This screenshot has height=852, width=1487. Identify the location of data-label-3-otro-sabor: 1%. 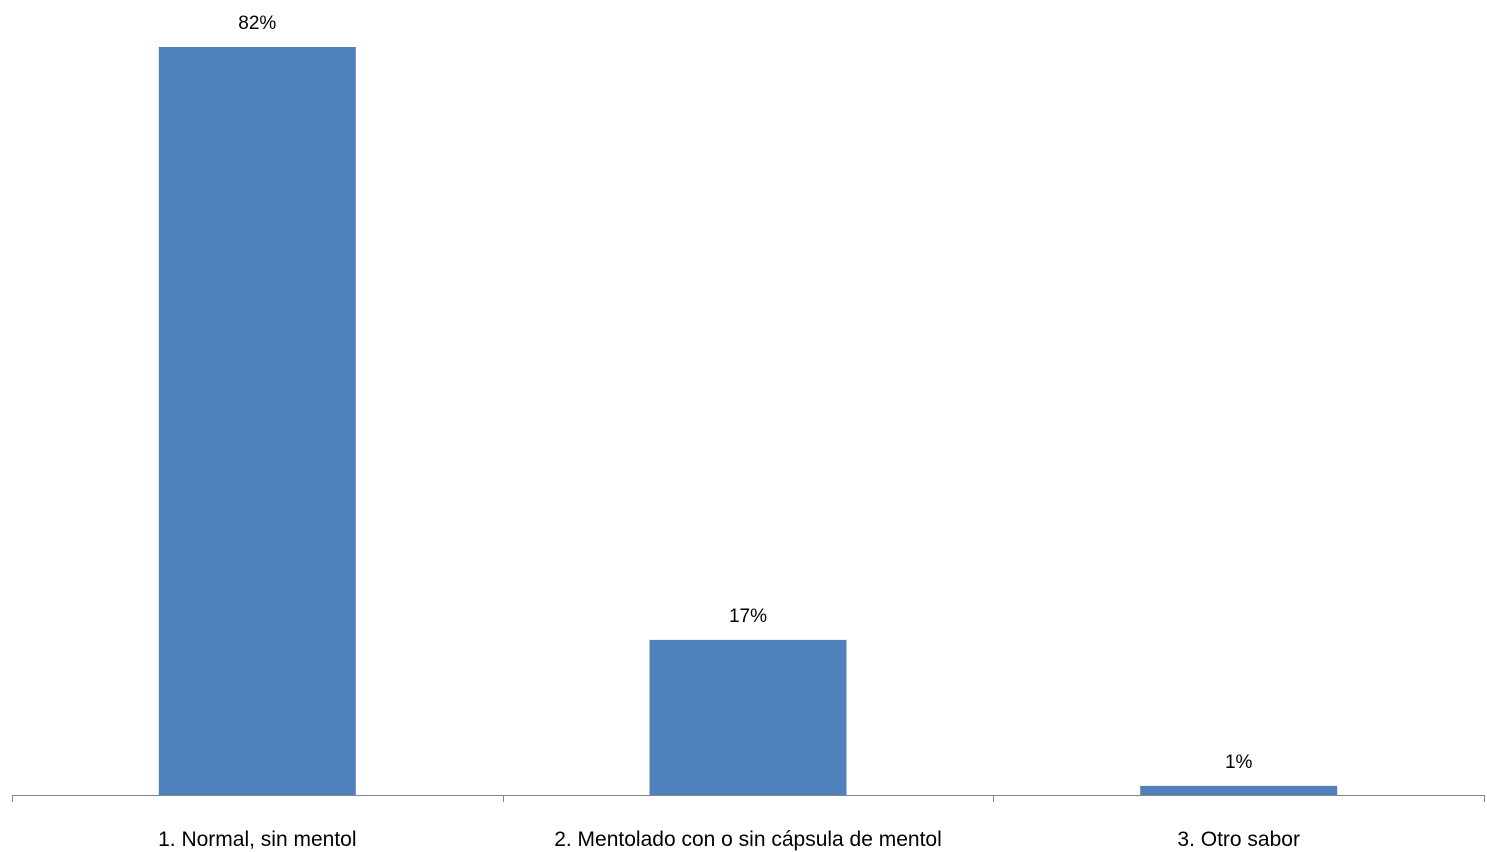
(1239, 762).